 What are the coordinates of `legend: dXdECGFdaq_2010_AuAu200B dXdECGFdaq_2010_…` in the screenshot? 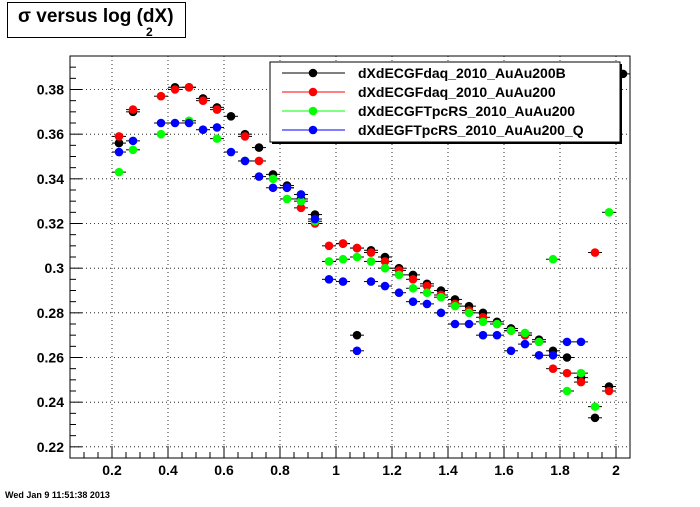 It's located at (445, 102).